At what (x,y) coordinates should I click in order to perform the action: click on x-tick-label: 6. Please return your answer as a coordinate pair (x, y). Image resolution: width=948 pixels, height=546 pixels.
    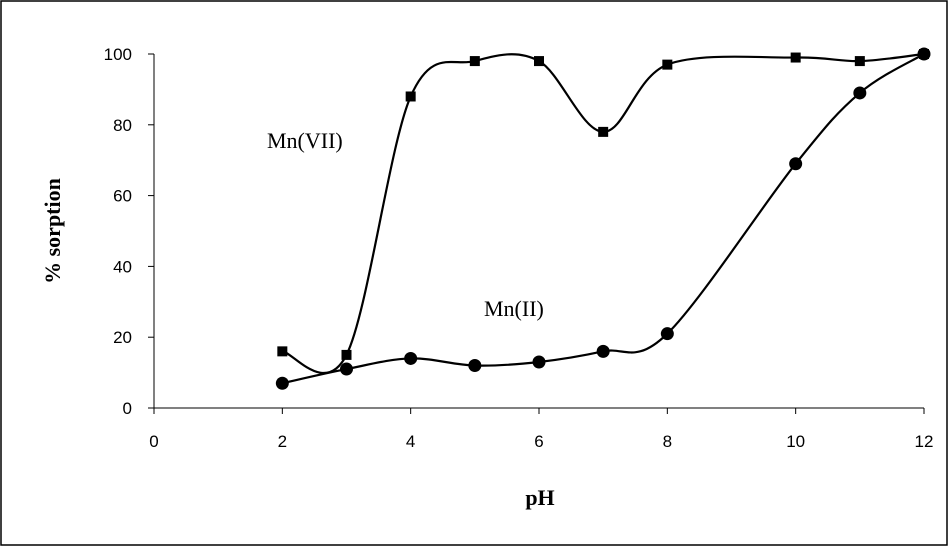
    Looking at the image, I should click on (538, 441).